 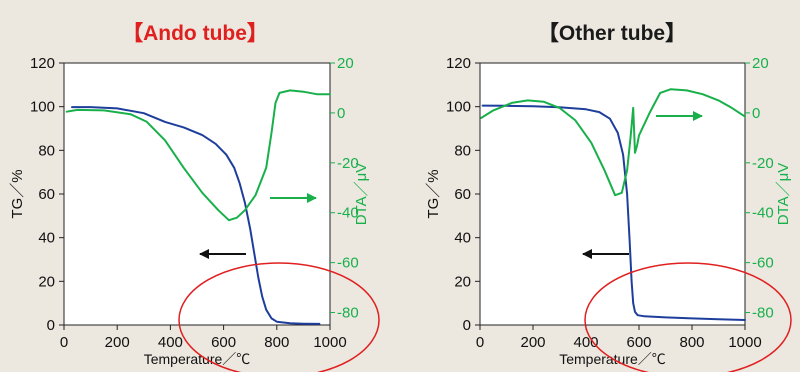 I want to click on chart-title: 【Ando tube】, so click(x=195, y=33).